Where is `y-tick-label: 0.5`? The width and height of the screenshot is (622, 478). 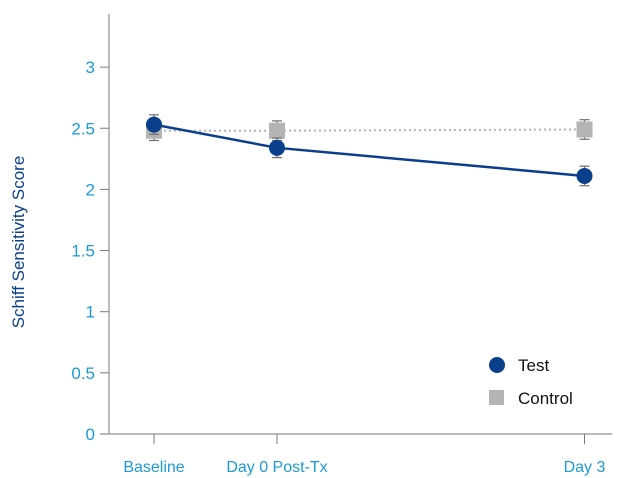
y-tick-label: 0.5 is located at coordinates (83, 373).